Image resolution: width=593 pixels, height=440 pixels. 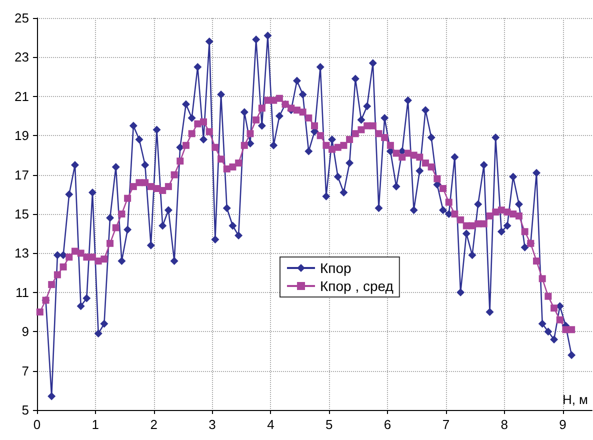 What do you see at coordinates (21, 136) in the screenshot?
I see `y-tick-label: 19` at bounding box center [21, 136].